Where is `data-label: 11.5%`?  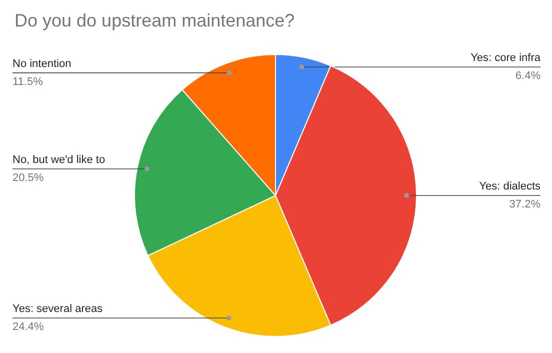
data-label: 11.5% is located at coordinates (28, 82).